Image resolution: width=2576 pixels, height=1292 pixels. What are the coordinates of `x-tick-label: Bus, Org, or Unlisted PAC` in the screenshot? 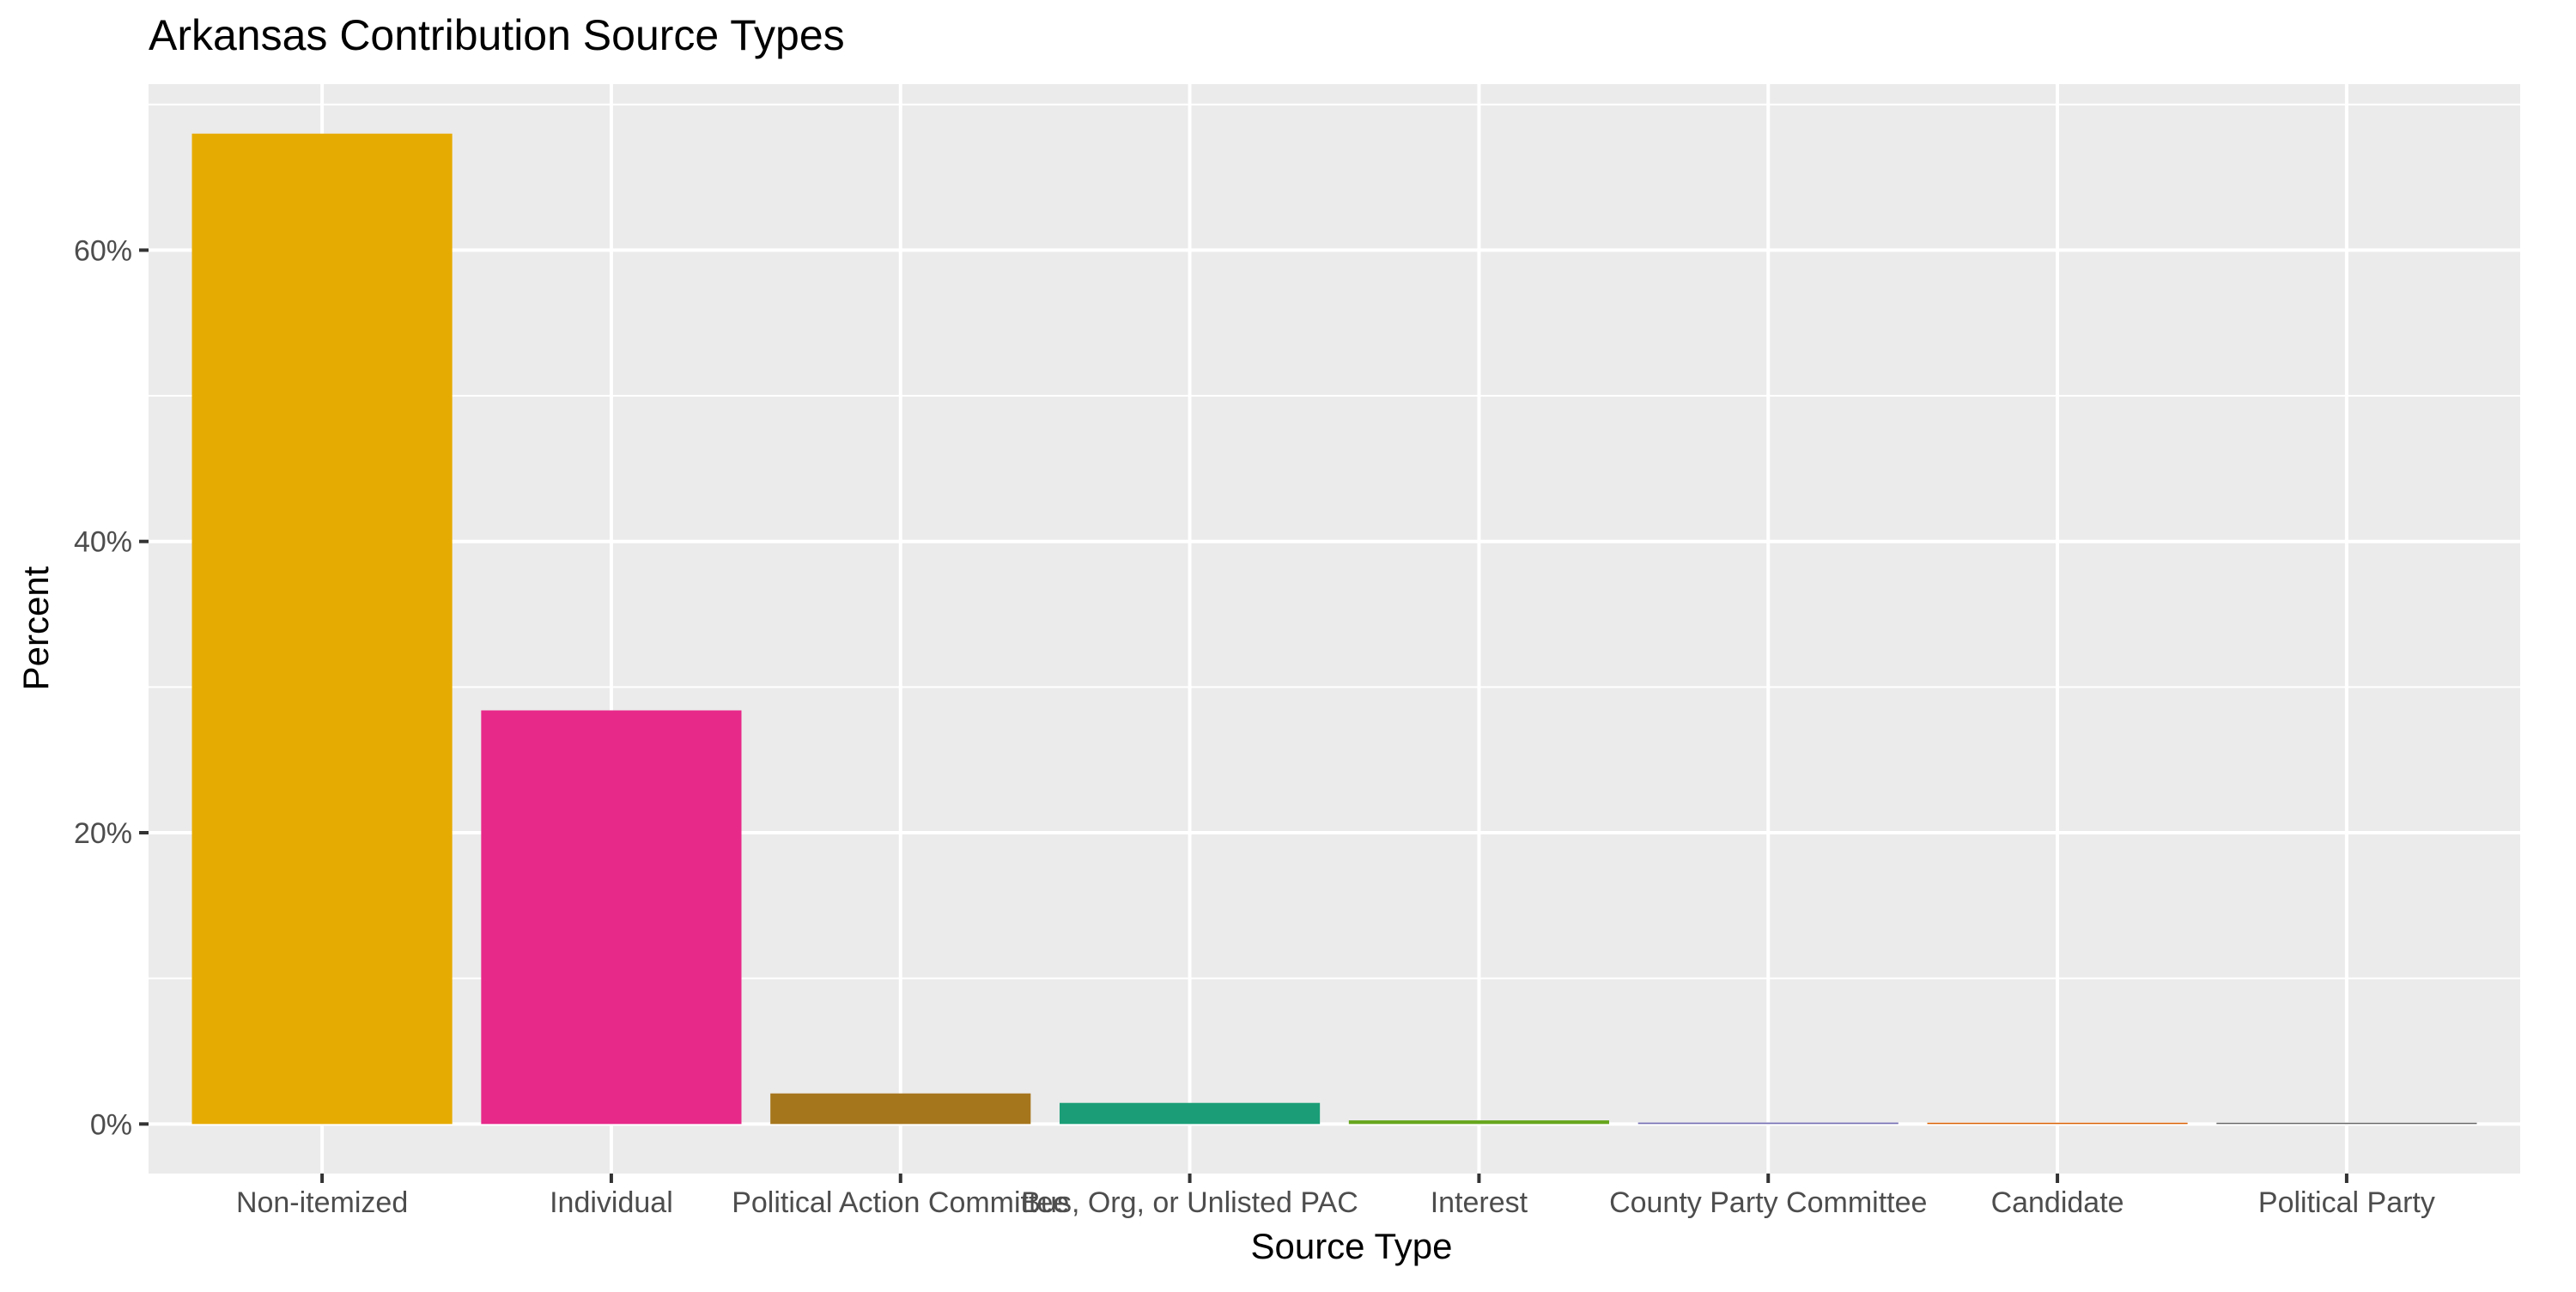 It's located at (1189, 1202).